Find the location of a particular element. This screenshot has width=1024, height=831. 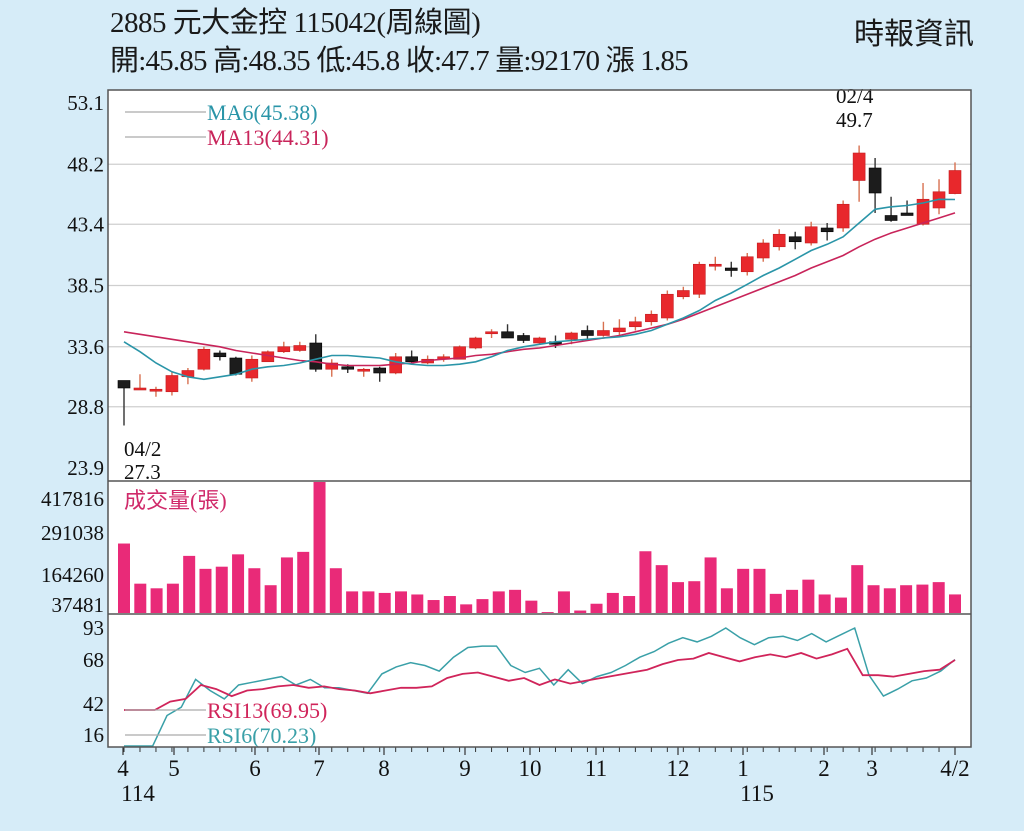

svg-text: 11 is located at coordinates (596, 768).